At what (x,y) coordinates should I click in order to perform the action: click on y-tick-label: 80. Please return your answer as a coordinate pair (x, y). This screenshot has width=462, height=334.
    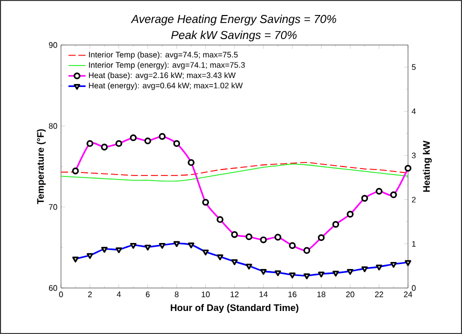
    Looking at the image, I should click on (53, 126).